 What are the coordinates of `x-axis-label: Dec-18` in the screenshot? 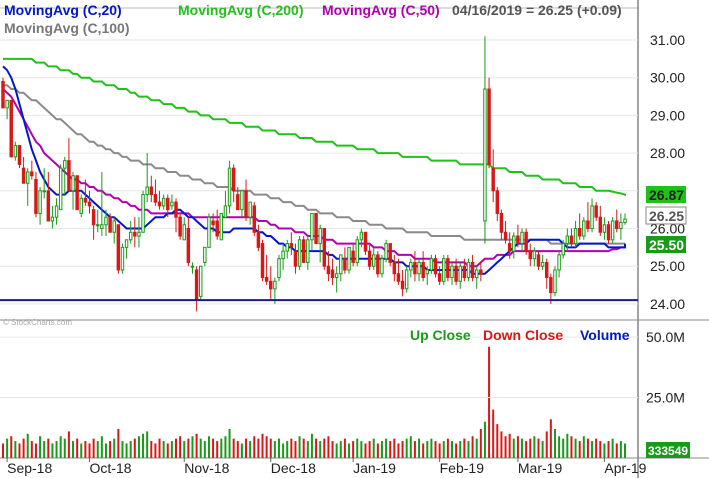 It's located at (293, 468).